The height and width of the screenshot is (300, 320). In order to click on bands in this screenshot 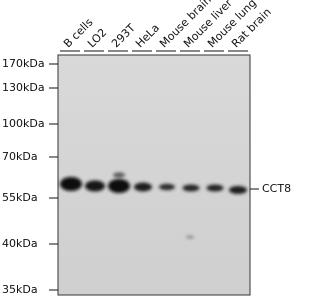, I will do `click(153, 205)`.